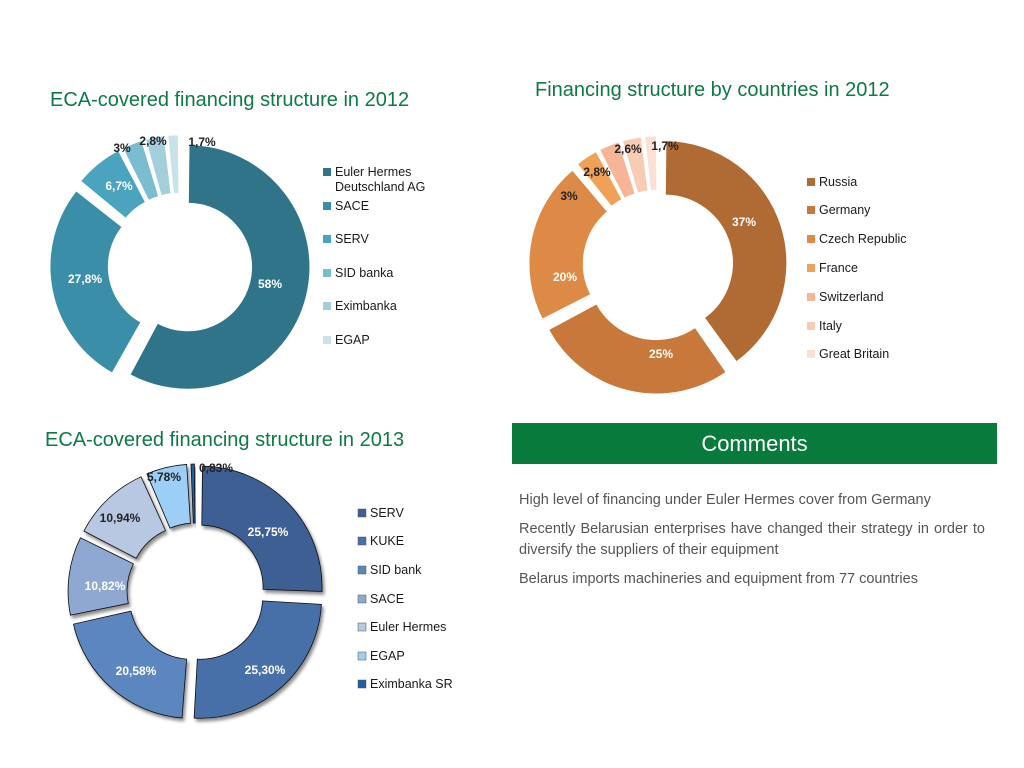  I want to click on slice-kuke, so click(257, 659).